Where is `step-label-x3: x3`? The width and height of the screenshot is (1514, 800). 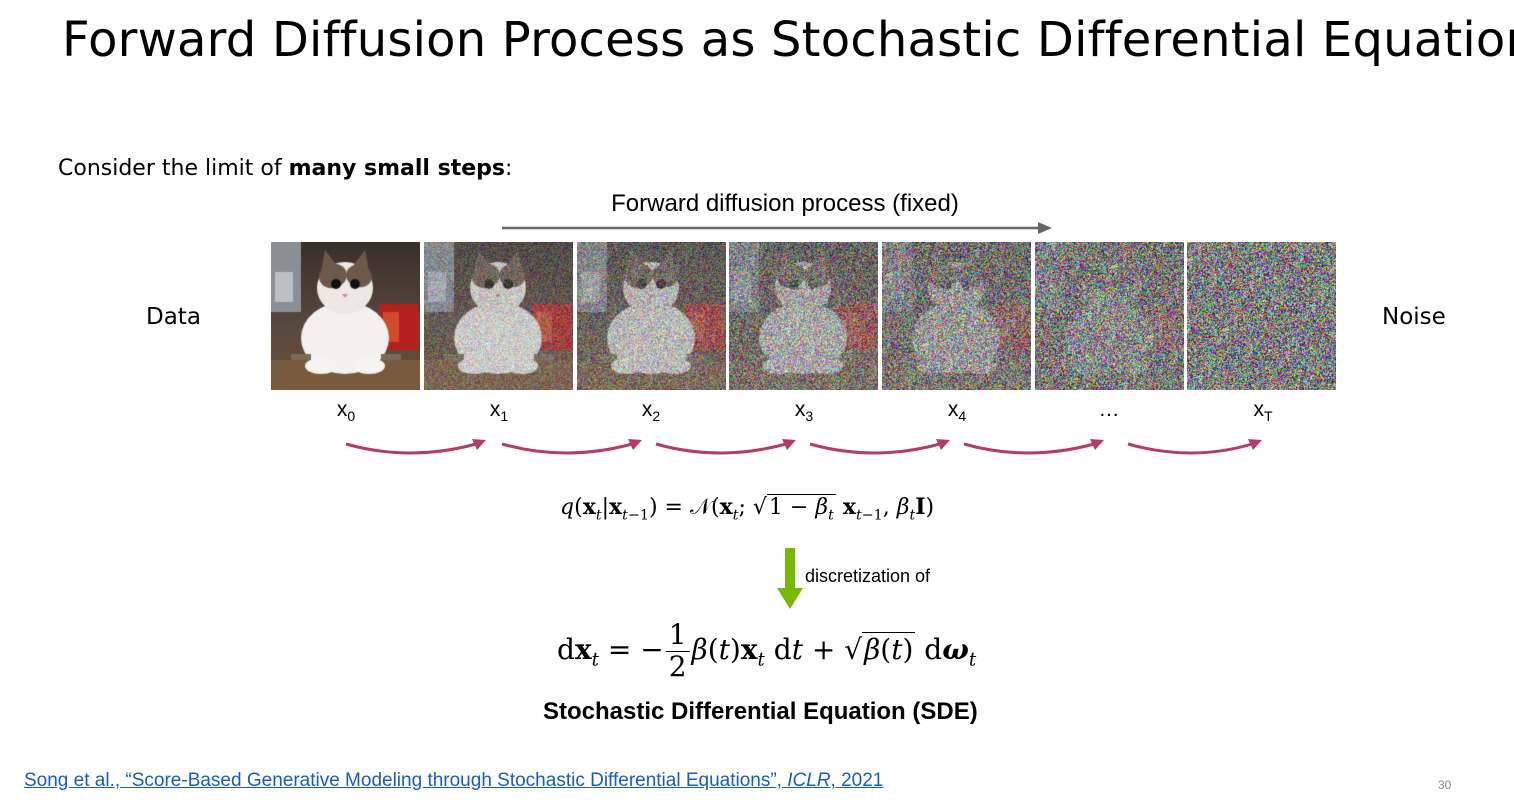
step-label-x3: x3 is located at coordinates (804, 411).